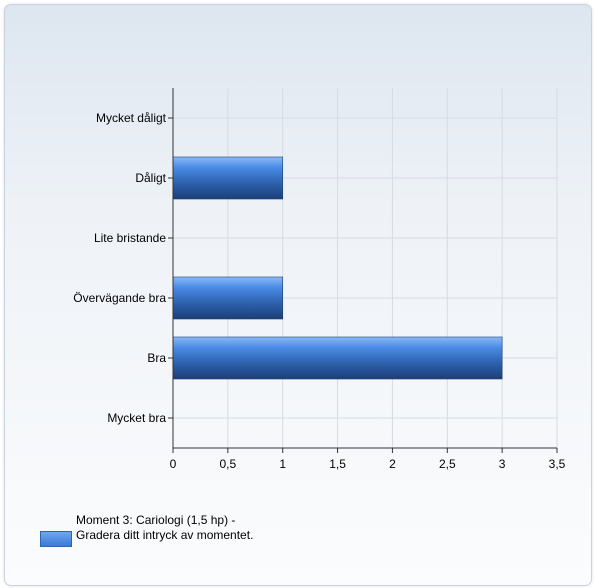 The height and width of the screenshot is (588, 594). What do you see at coordinates (282, 464) in the screenshot?
I see `x-tick-label: 1` at bounding box center [282, 464].